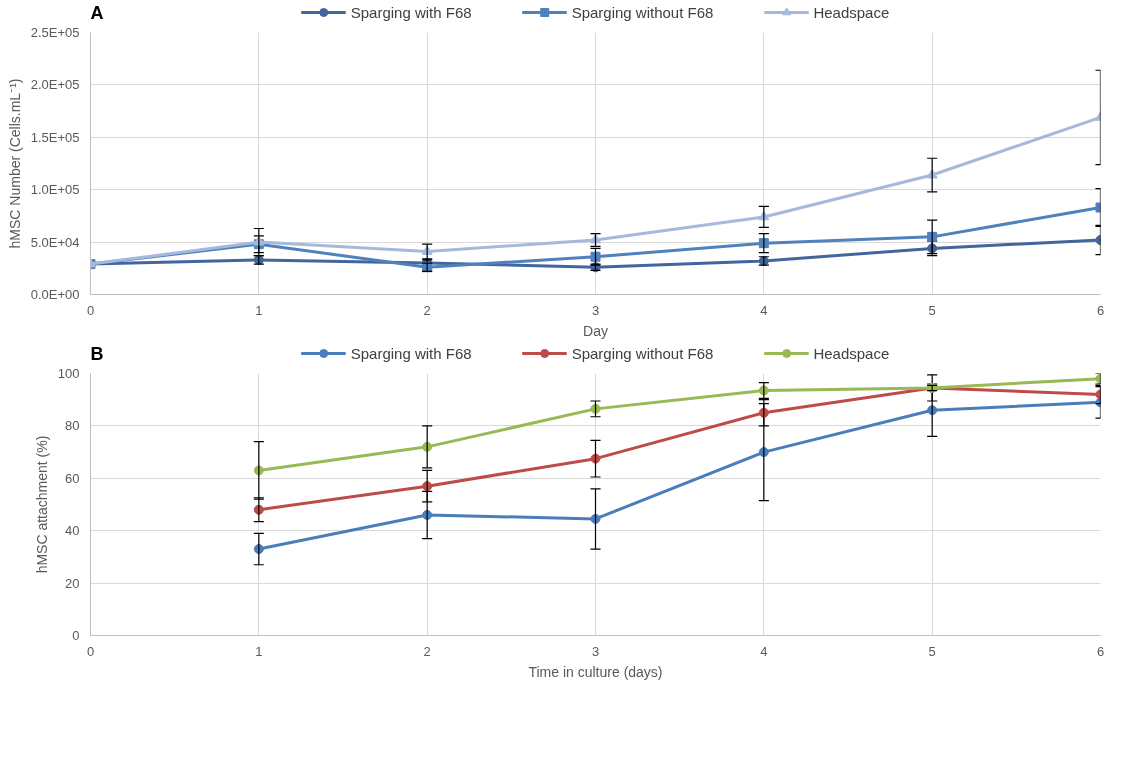 Image resolution: width=1147 pixels, height=778 pixels. I want to click on y-tick-label: 5.0E+04, so click(55, 242).